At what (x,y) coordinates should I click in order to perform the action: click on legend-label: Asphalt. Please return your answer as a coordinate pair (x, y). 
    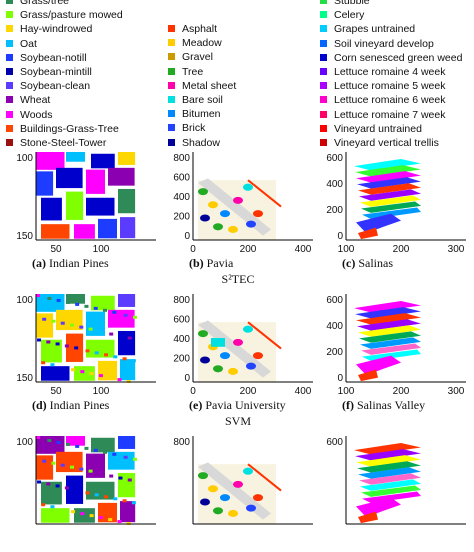
    Looking at the image, I should click on (200, 29).